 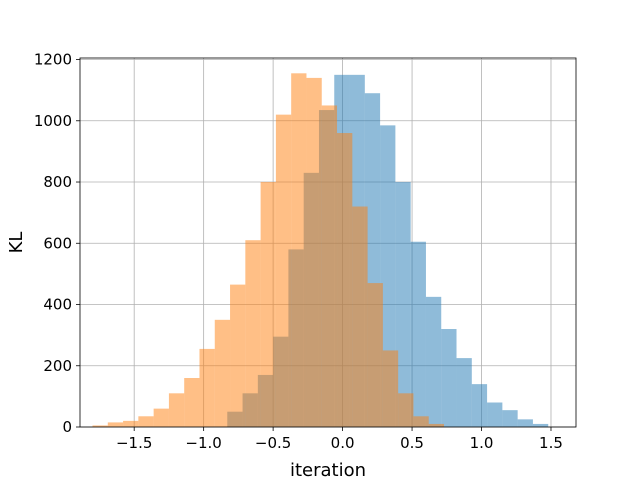 What do you see at coordinates (273, 443) in the screenshot?
I see `x-tick-label: −0.5` at bounding box center [273, 443].